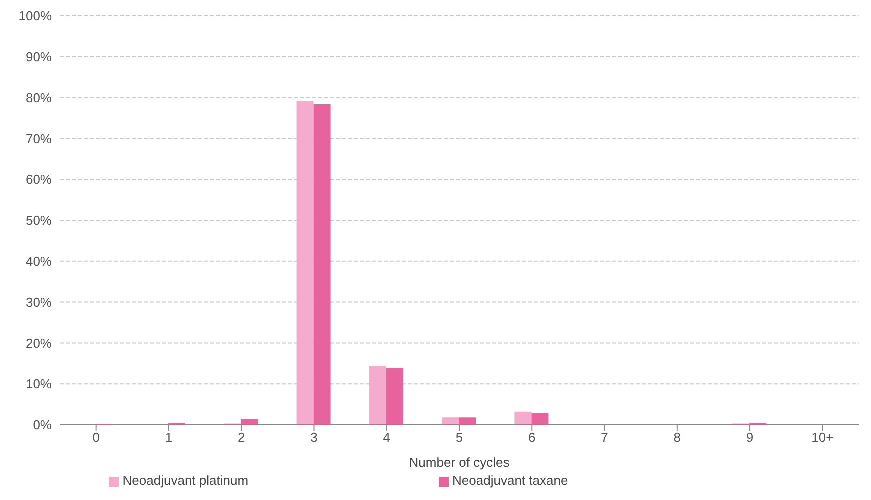  I want to click on x-tick-label: 6, so click(532, 438).